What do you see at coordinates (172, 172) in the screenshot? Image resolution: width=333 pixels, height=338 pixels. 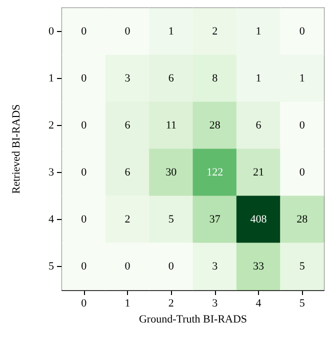 I see `data-label: 30` at bounding box center [172, 172].